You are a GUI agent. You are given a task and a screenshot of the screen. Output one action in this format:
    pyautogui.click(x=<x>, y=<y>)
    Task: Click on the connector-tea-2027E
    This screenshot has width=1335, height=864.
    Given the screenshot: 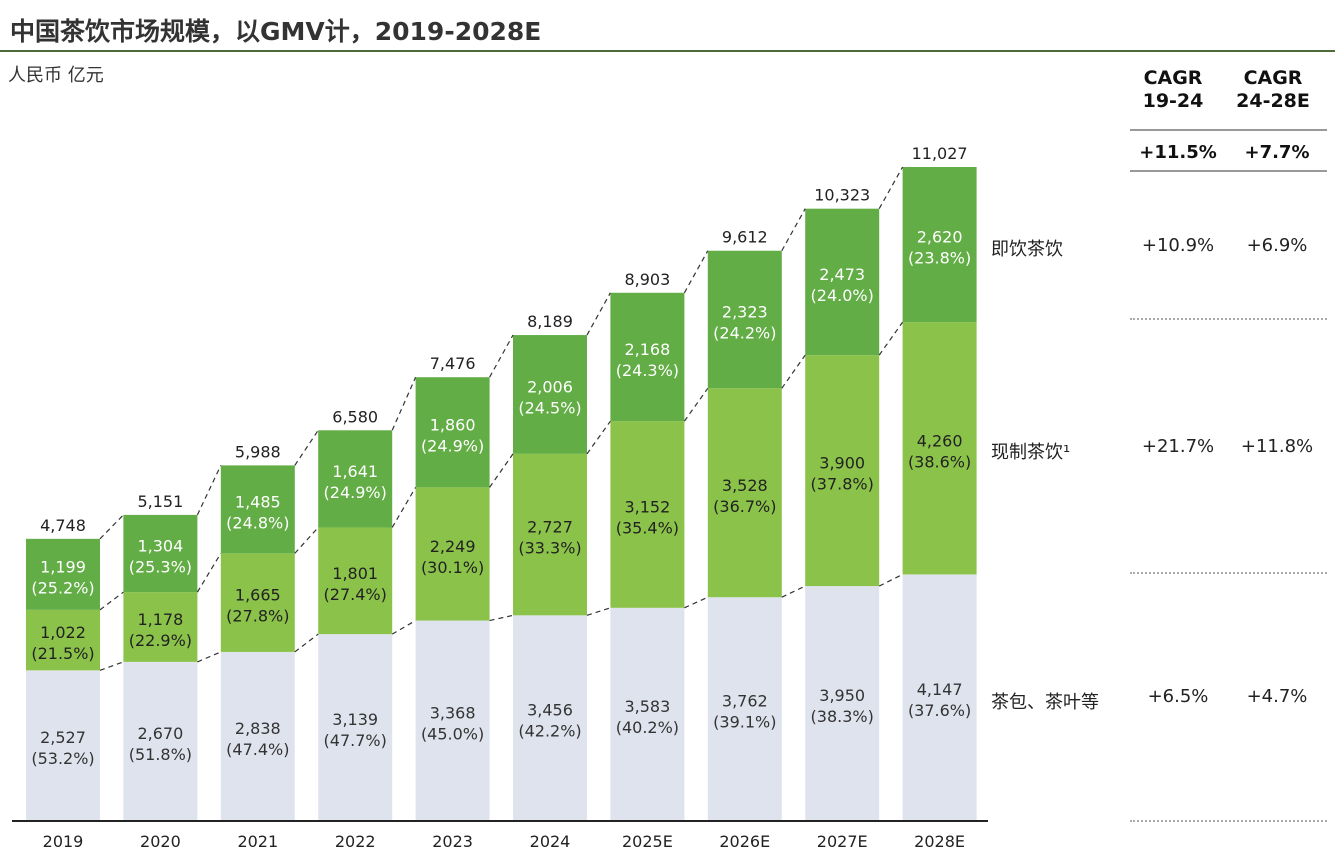 What is the action you would take?
    pyautogui.click(x=890, y=580)
    